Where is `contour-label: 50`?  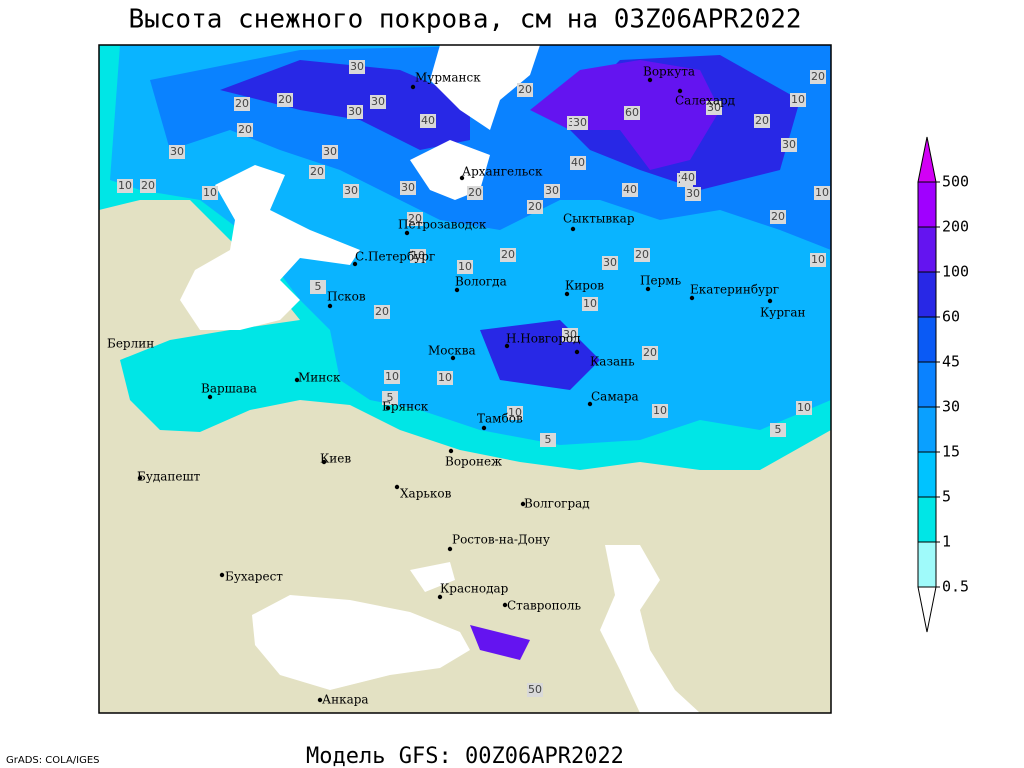 contour-label: 50 is located at coordinates (535, 689).